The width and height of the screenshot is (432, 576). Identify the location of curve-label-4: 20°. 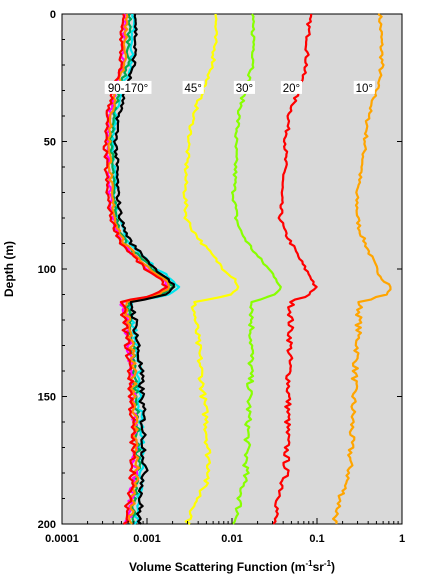
(291, 89).